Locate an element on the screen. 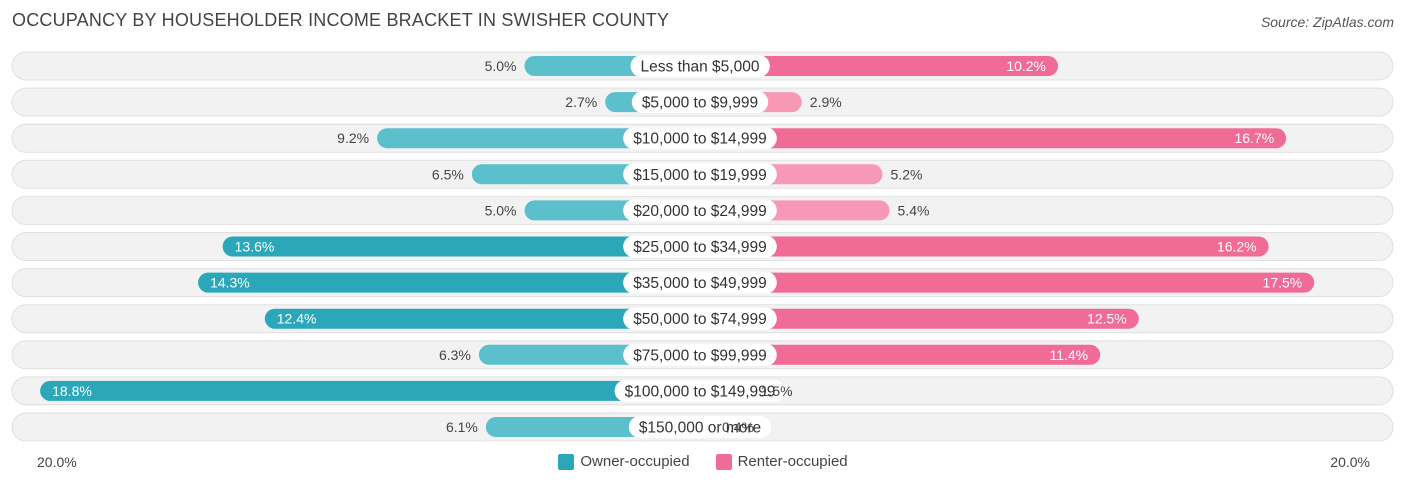  owner-value-label: 6.1% is located at coordinates (462, 427).